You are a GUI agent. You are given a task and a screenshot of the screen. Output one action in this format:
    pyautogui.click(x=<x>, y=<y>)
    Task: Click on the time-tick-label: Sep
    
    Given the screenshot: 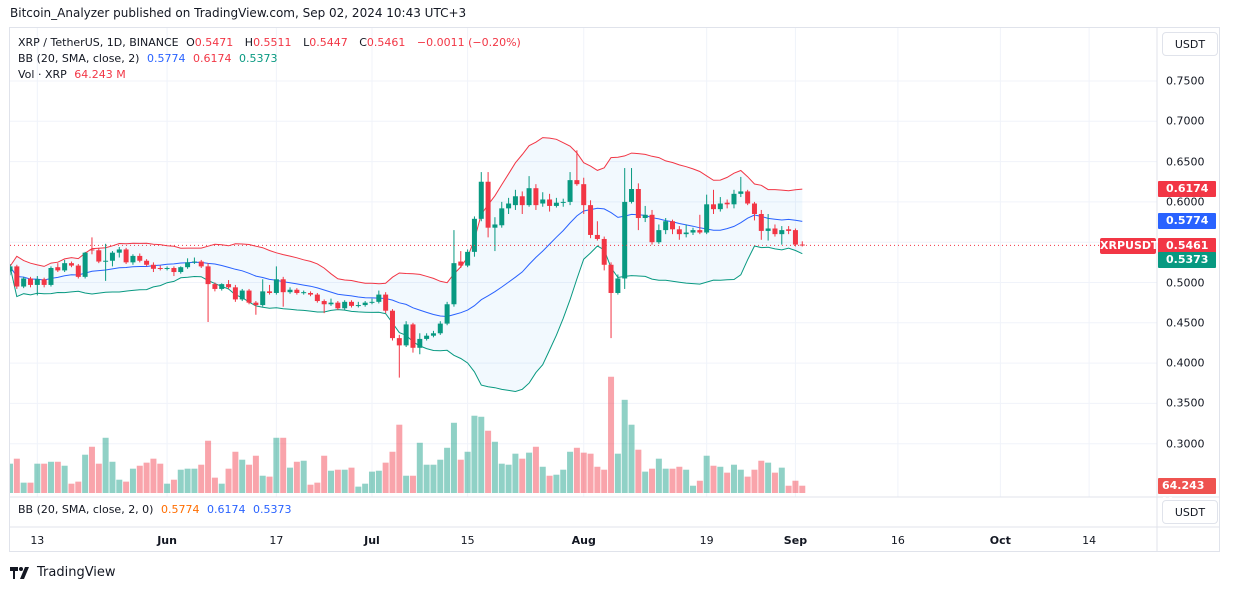 What is the action you would take?
    pyautogui.click(x=795, y=540)
    